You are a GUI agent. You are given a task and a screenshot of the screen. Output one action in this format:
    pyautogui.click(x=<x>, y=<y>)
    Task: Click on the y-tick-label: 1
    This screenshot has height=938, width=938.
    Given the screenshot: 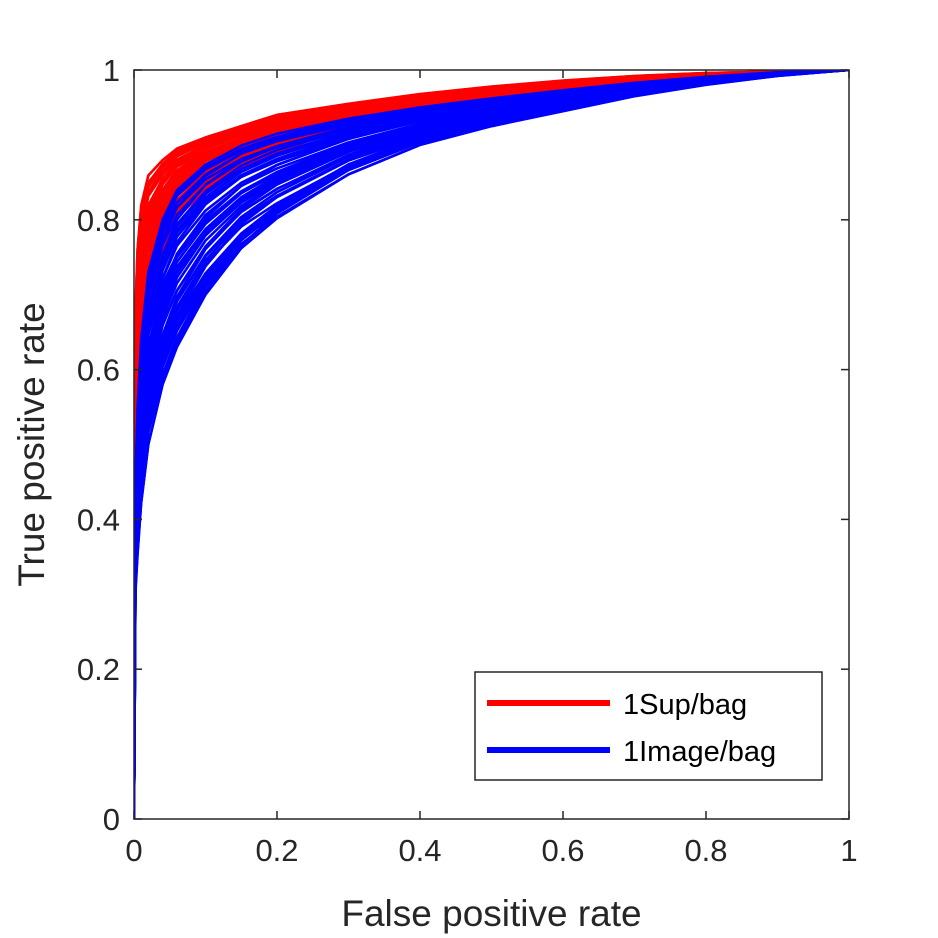 What is the action you would take?
    pyautogui.click(x=111, y=70)
    